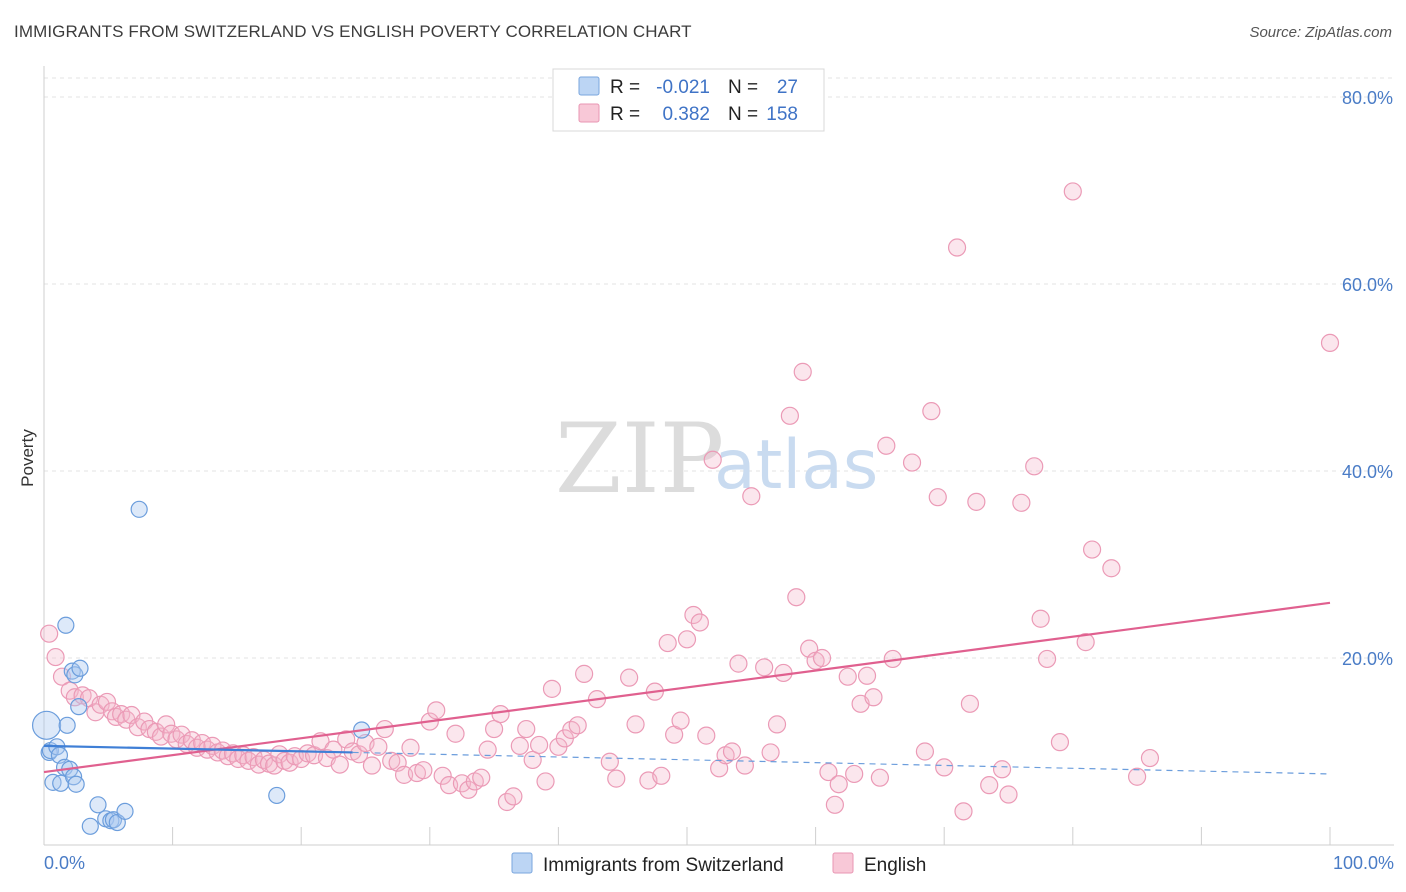 Image resolution: width=1406 pixels, height=892 pixels. I want to click on legend-n-value-2: 158, so click(782, 114).